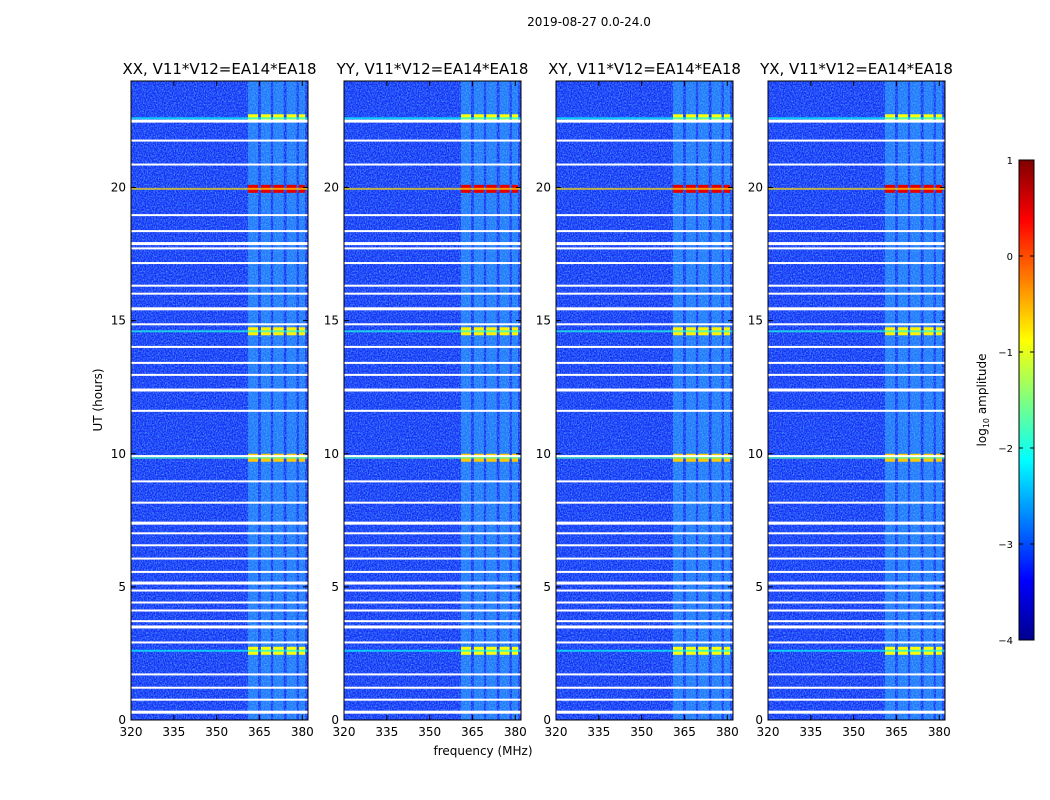 The height and width of the screenshot is (800, 1050). Describe the element at coordinates (344, 732) in the screenshot. I see `x-tick-label: 320` at that location.